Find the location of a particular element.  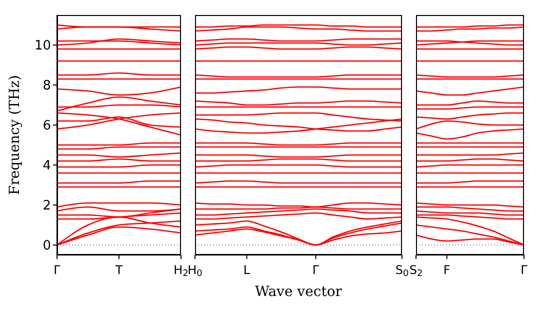

x-tick-label: H$_{2}$ is located at coordinates (181, 271).